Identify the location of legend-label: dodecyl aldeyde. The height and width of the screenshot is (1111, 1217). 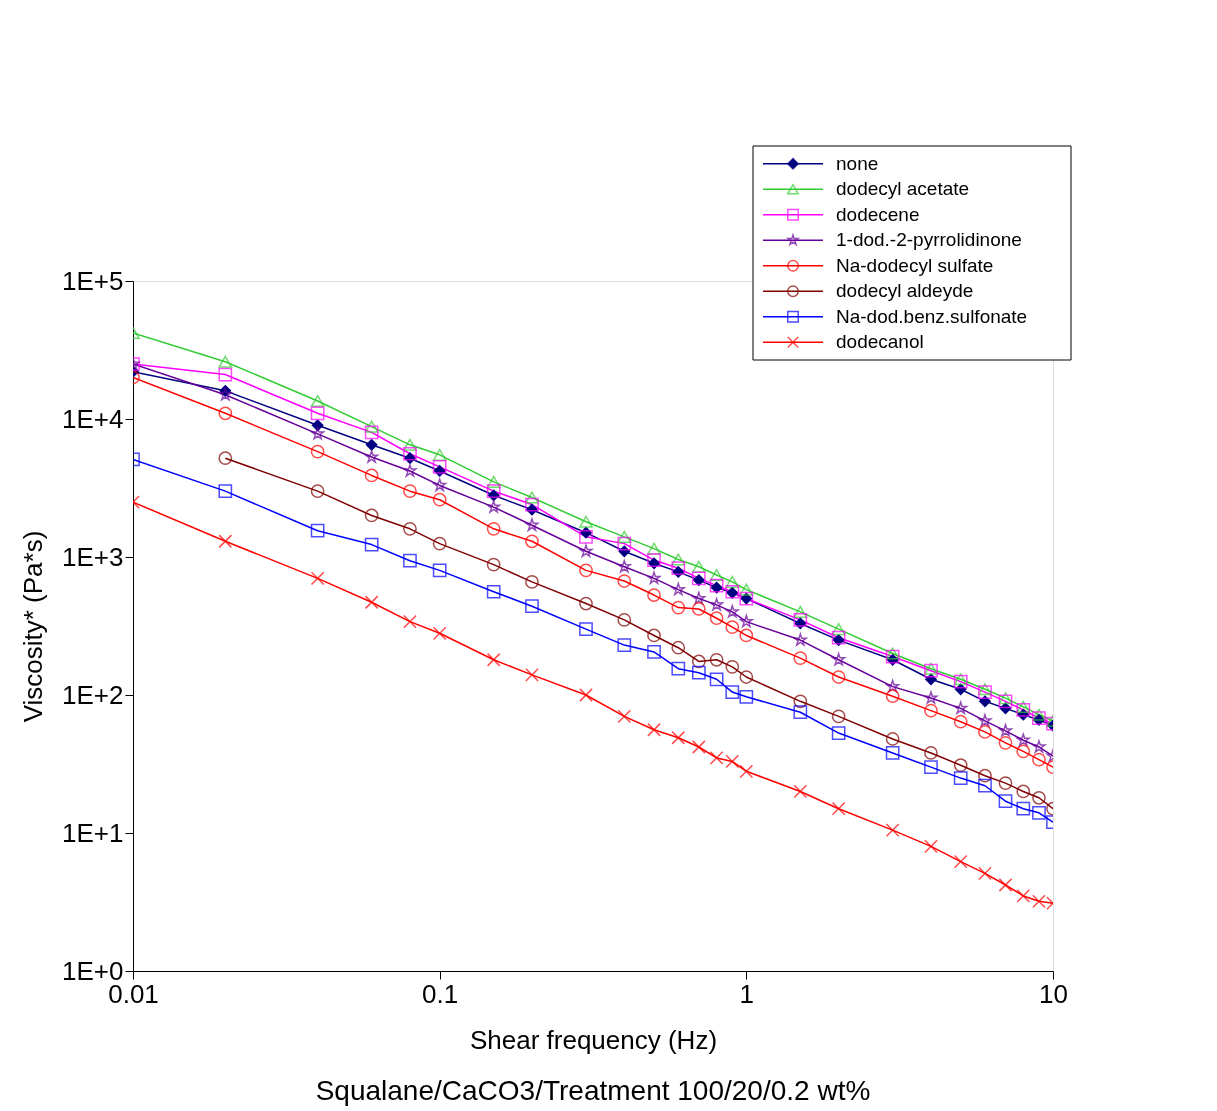
(905, 291).